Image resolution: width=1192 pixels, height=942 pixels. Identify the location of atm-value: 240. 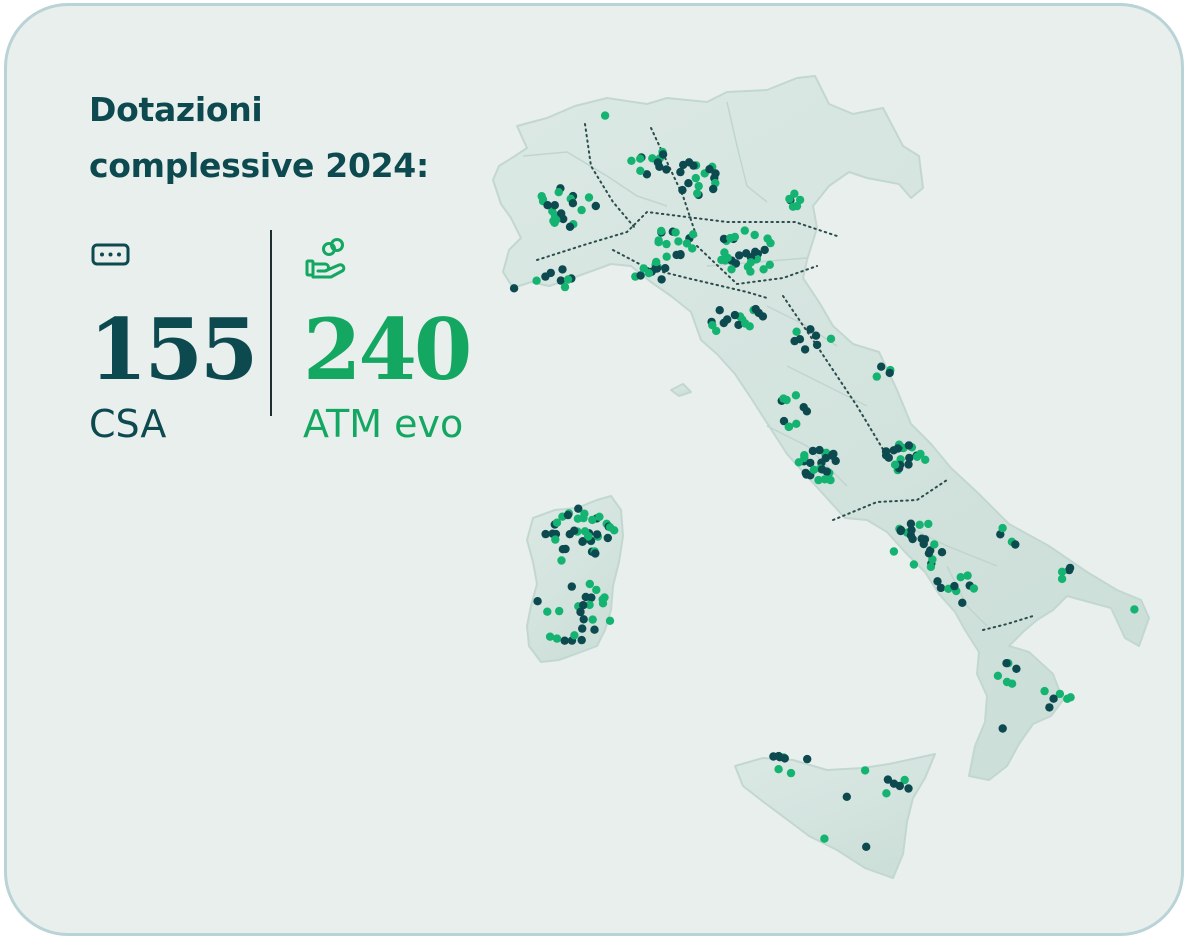
(387, 349).